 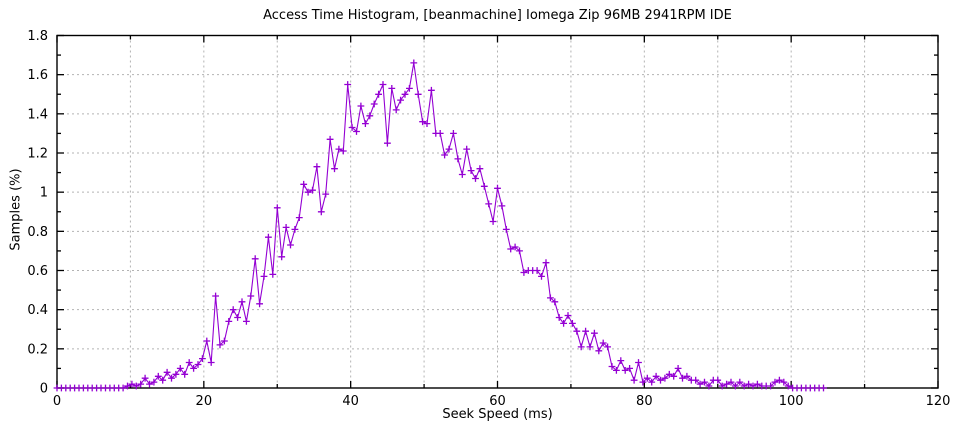 I want to click on x-tick-label: 100, so click(x=791, y=401).